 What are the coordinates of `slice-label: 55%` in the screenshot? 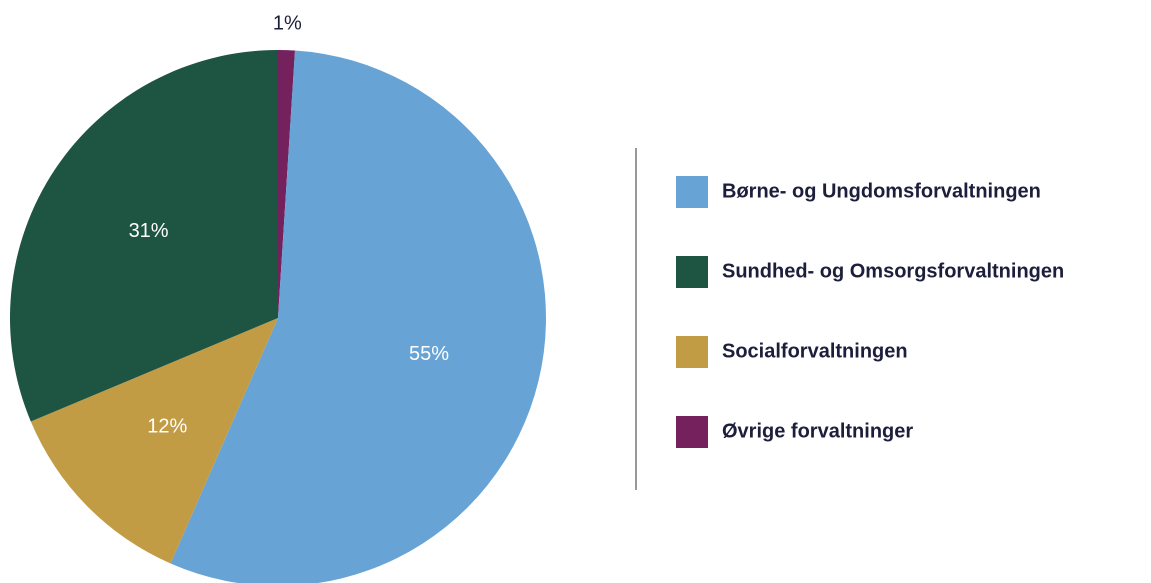 It's located at (429, 354).